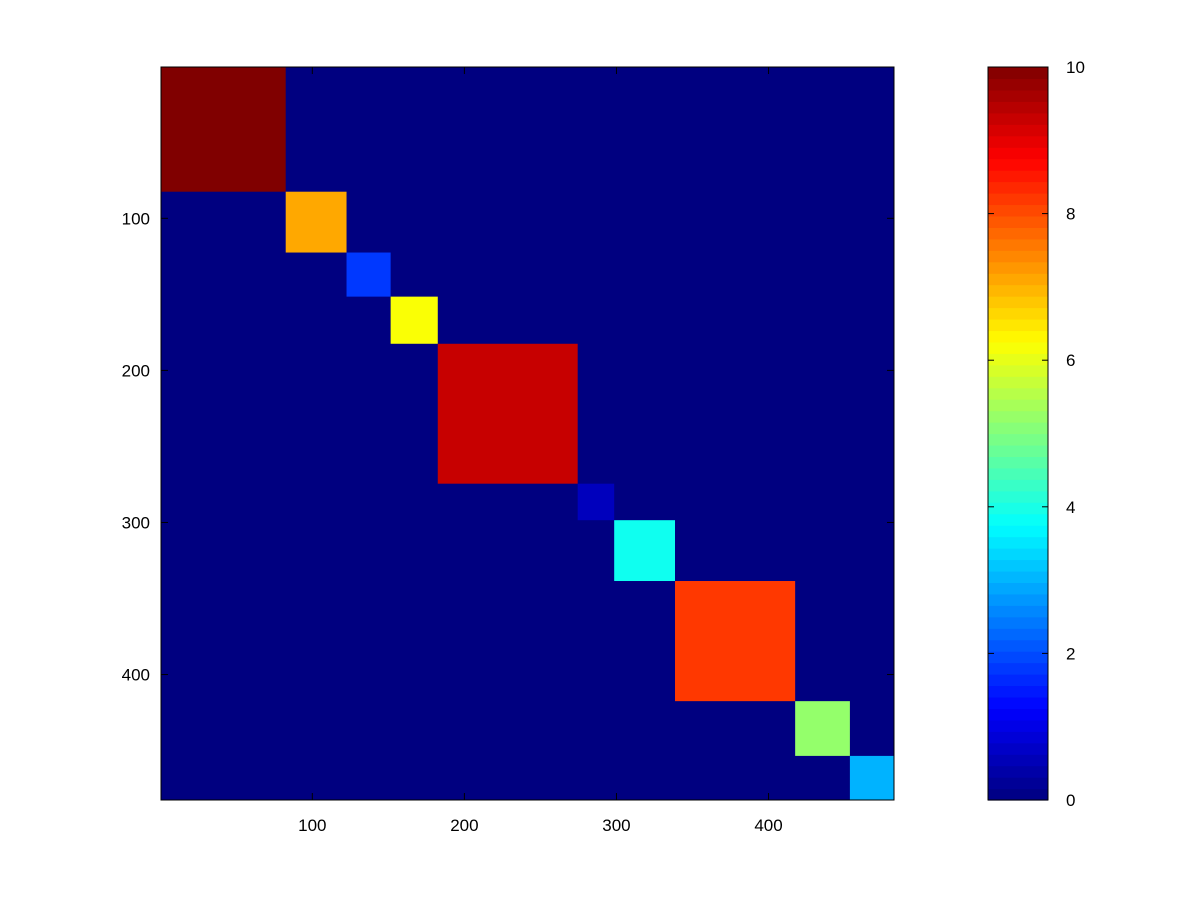  I want to click on colorbar-axis: 0 2 4 6 8 10, so click(1036, 434).